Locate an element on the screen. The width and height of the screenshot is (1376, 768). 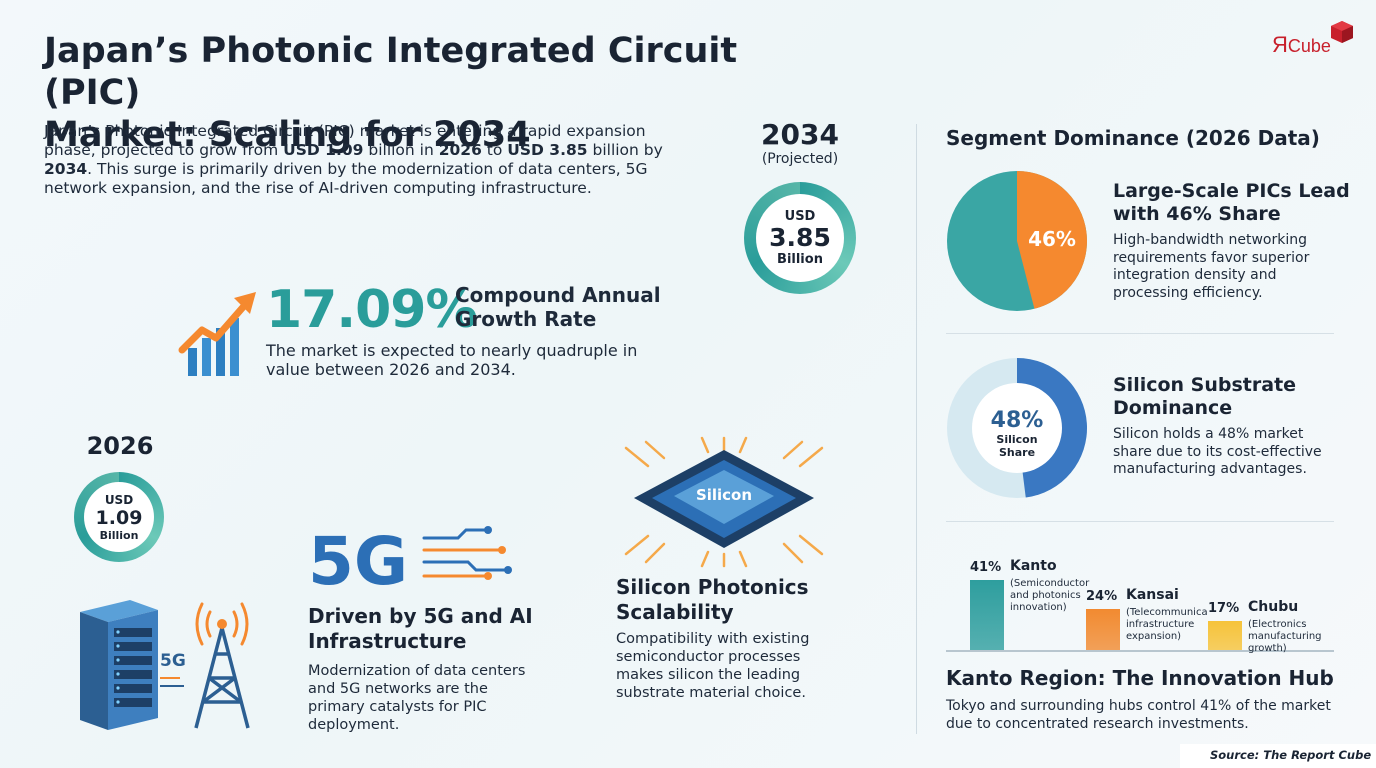
cell-tower-icon is located at coordinates (222, 678).